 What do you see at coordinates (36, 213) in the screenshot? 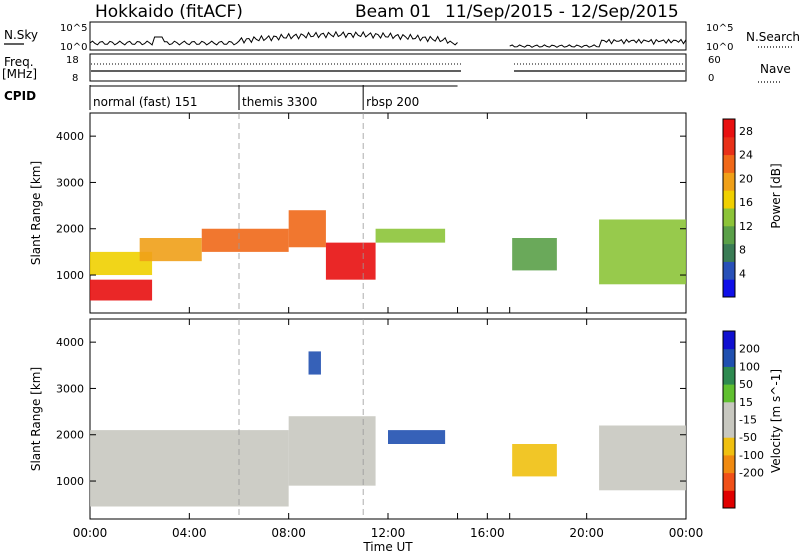
I see `power-ylabel: Slant Range [km]` at bounding box center [36, 213].